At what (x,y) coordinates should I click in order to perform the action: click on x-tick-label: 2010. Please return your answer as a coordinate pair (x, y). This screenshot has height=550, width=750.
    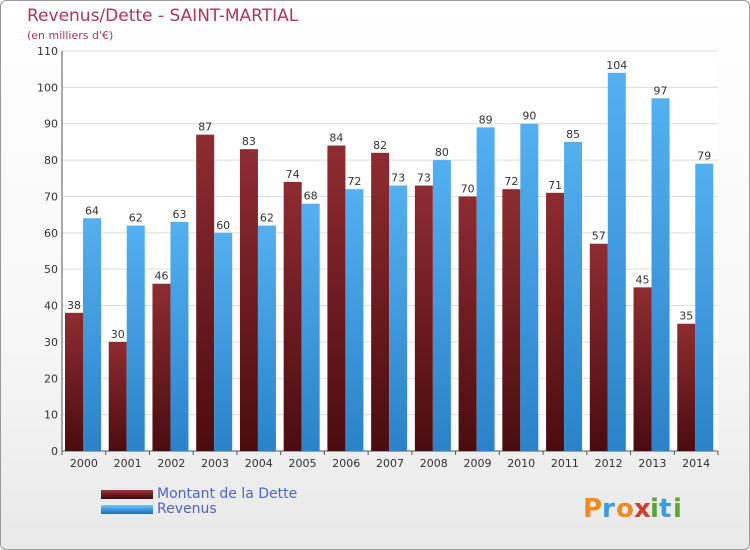
    Looking at the image, I should click on (521, 463).